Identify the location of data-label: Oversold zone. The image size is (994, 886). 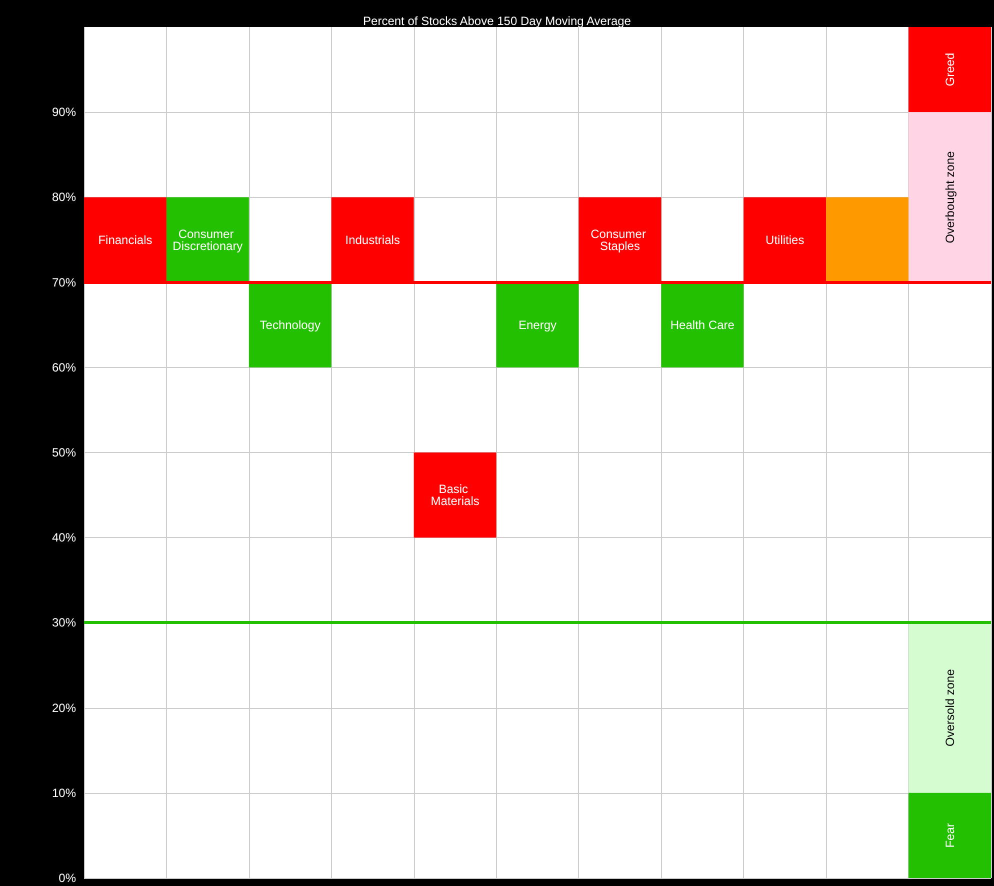
(949, 707).